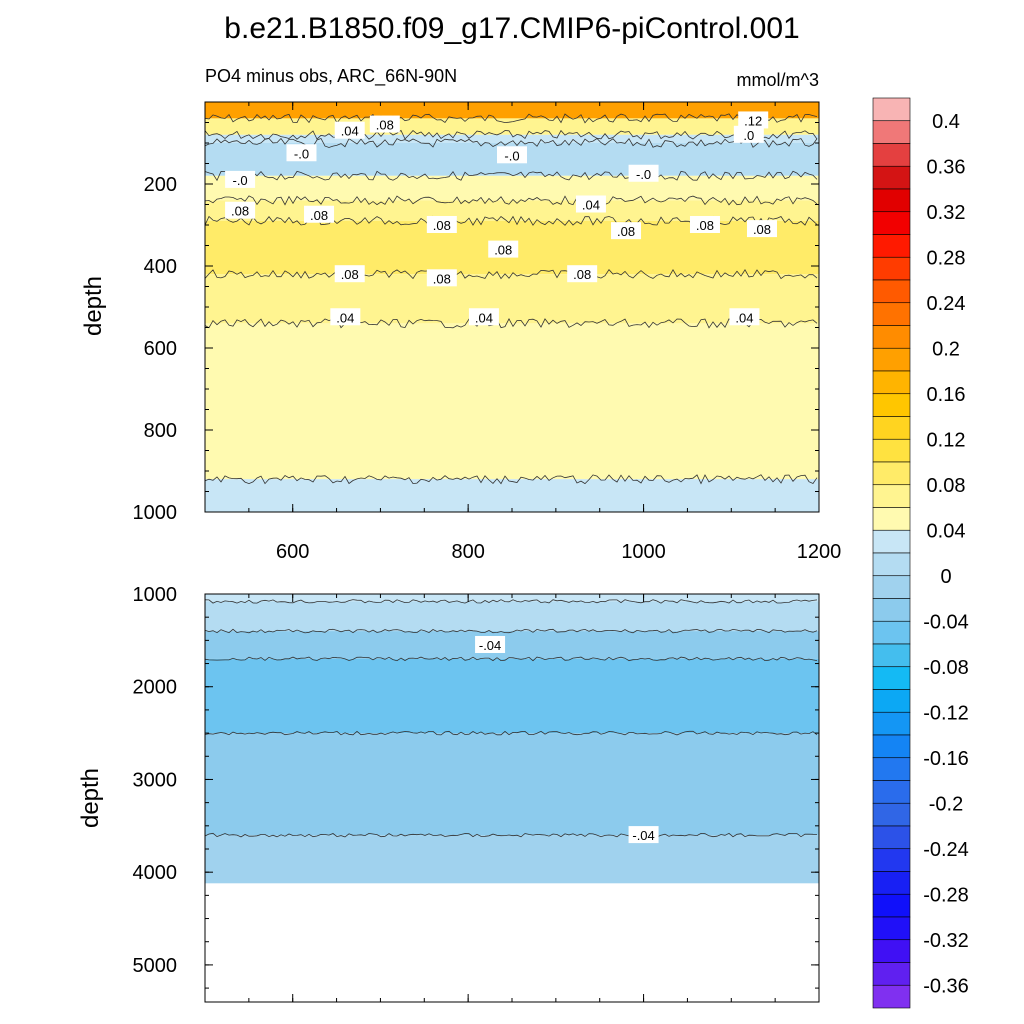 This screenshot has height=1024, width=1024. What do you see at coordinates (93, 306) in the screenshot?
I see `top-panel-ylabel: depth` at bounding box center [93, 306].